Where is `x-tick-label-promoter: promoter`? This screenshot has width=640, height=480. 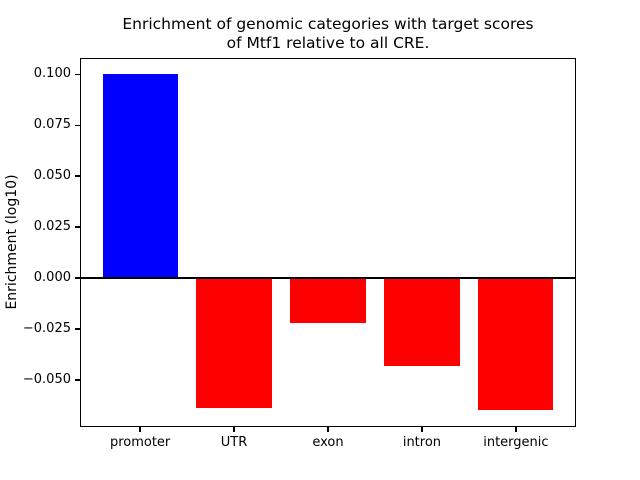
x-tick-label-promoter: promoter is located at coordinates (140, 443).